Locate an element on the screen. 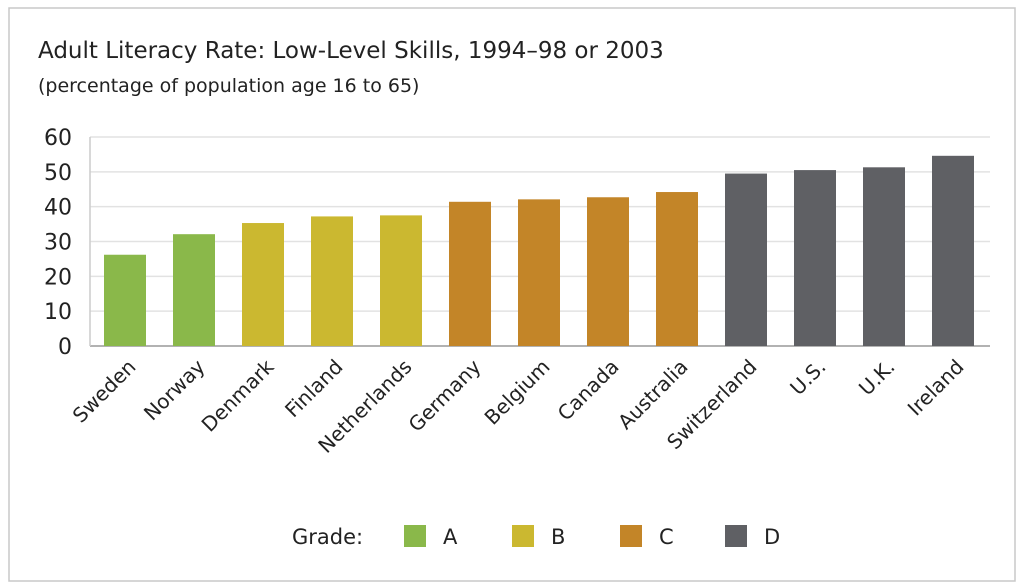 The width and height of the screenshot is (1024, 588). legend-title: Grade: is located at coordinates (327, 537).